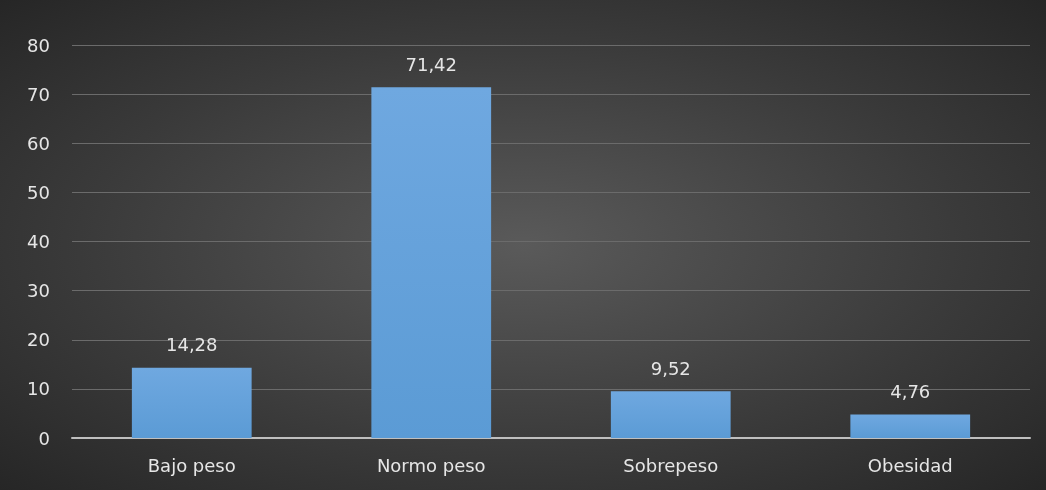 The height and width of the screenshot is (490, 1046). Describe the element at coordinates (38, 241) in the screenshot. I see `y-tick-label: 40` at that location.